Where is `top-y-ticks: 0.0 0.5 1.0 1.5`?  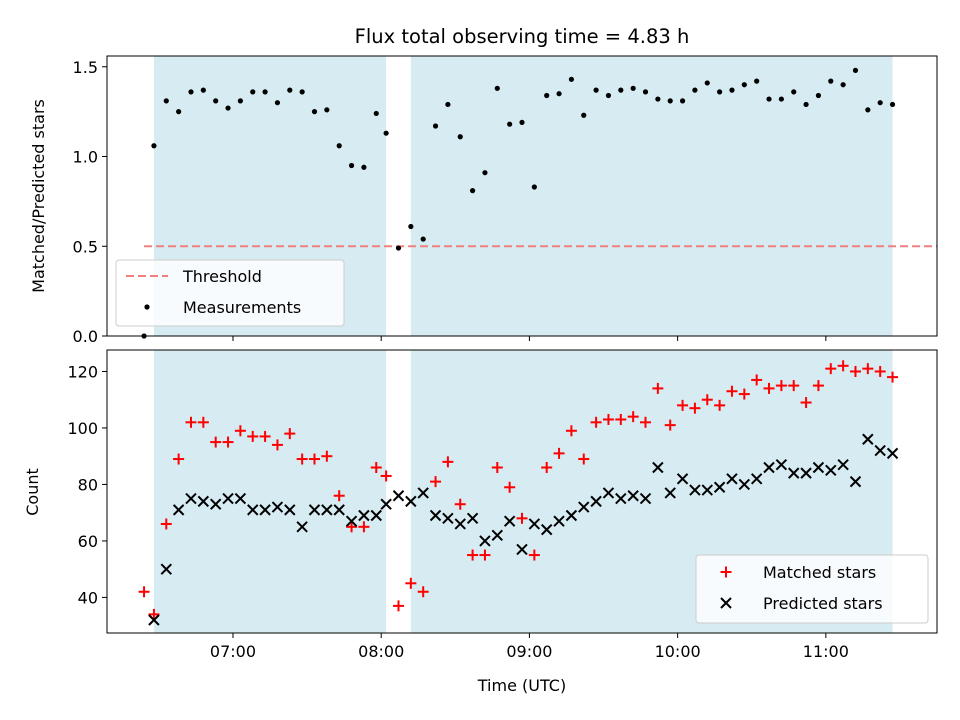
top-y-ticks: 0.0 0.5 1.0 1.5 is located at coordinates (90, 202).